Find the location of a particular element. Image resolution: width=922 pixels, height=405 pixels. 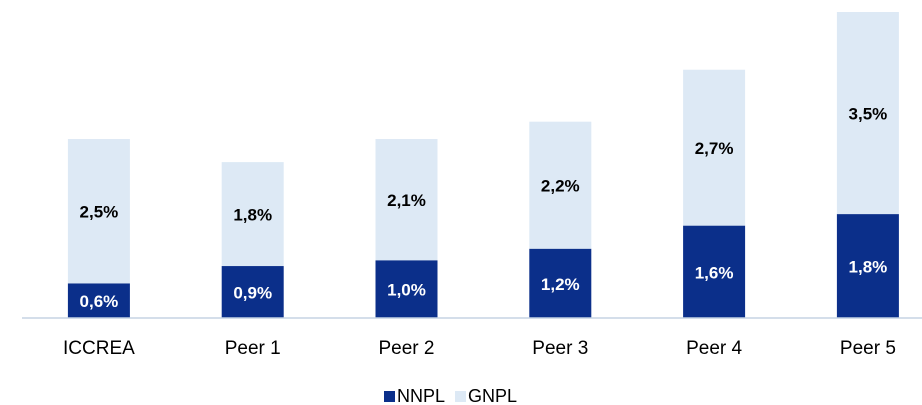

x-tick-label: Peer 5 is located at coordinates (868, 348).